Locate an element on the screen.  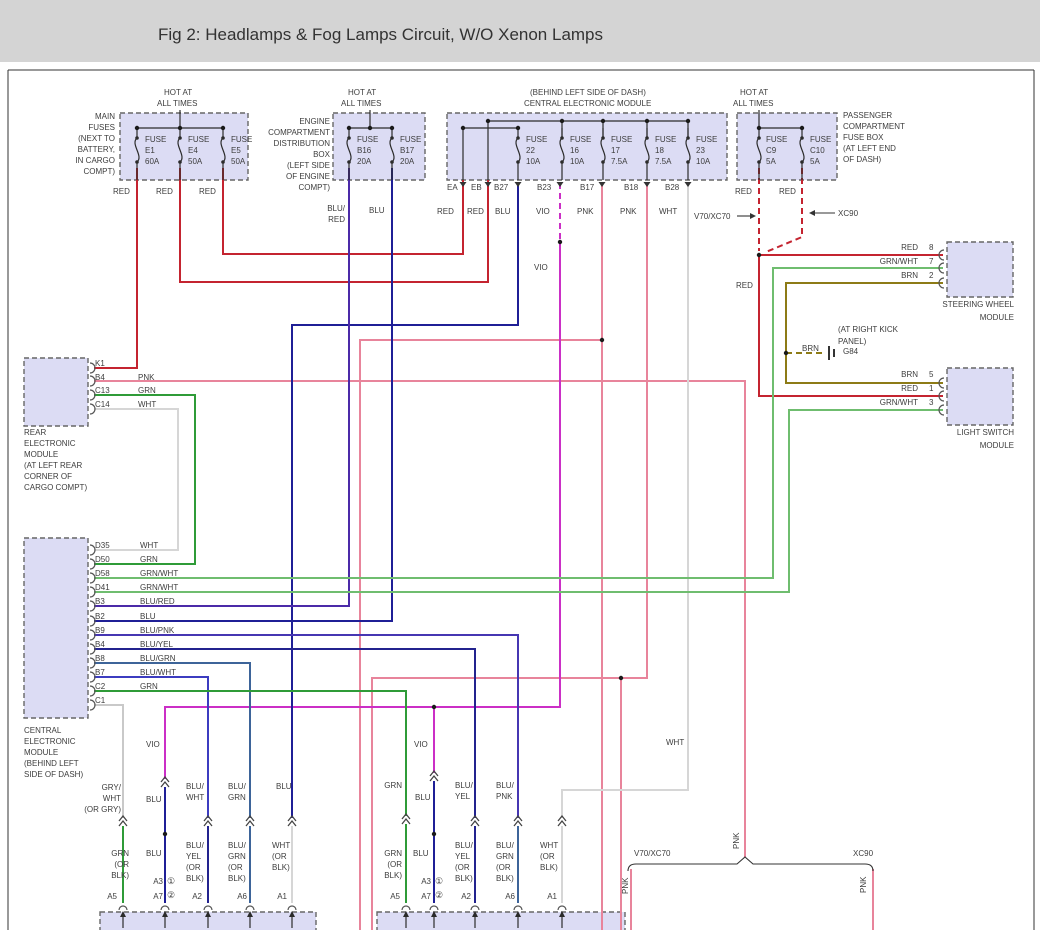
label-b3: B3 is located at coordinates (100, 601).